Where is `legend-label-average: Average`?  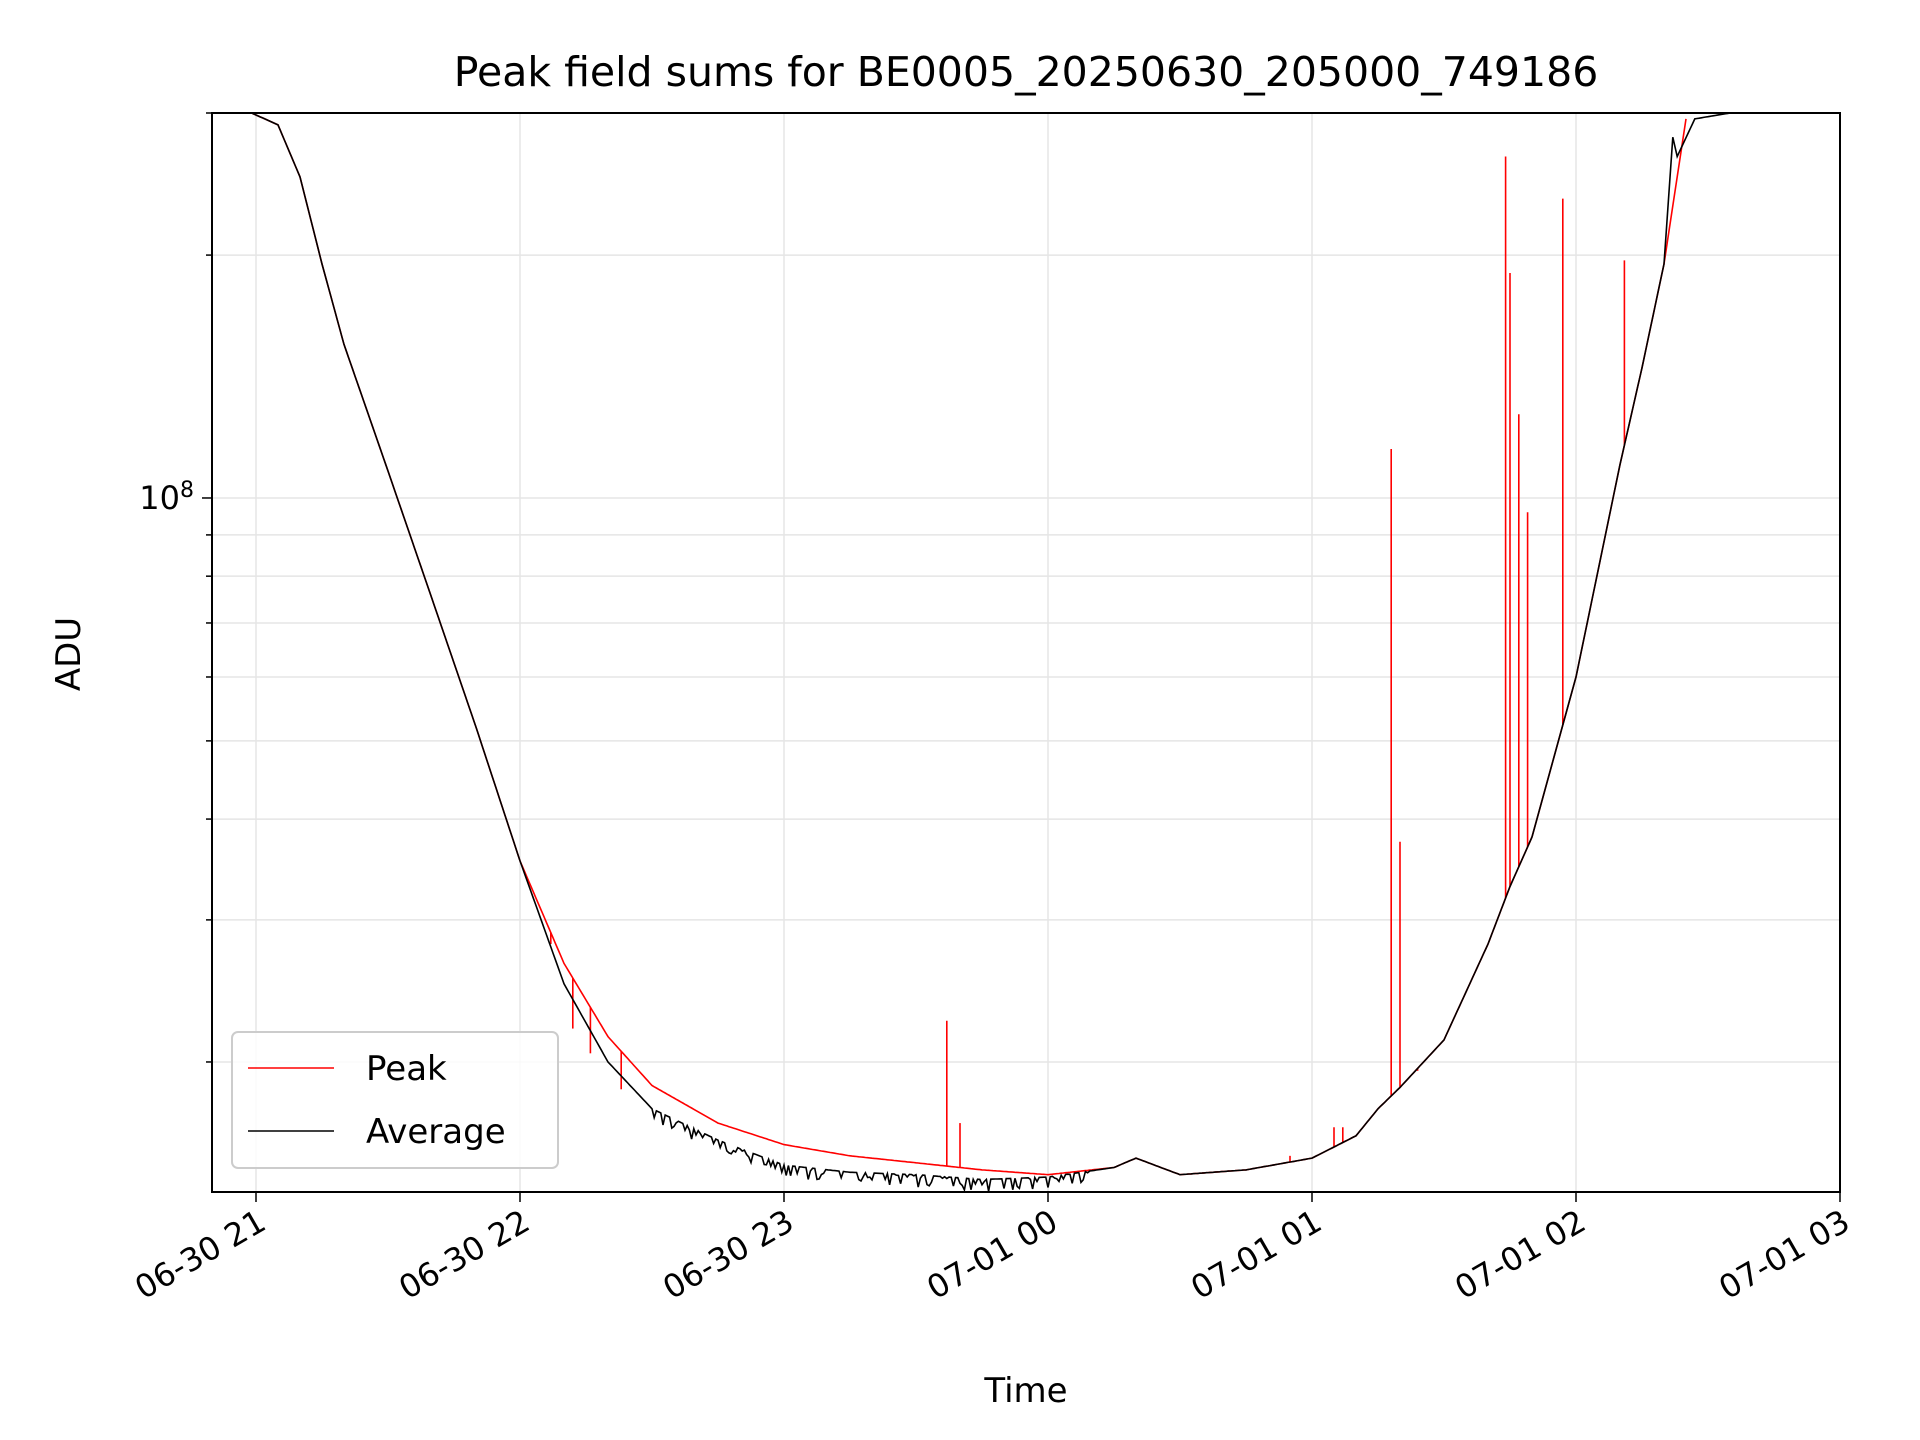
legend-label-average: Average is located at coordinates (436, 1132).